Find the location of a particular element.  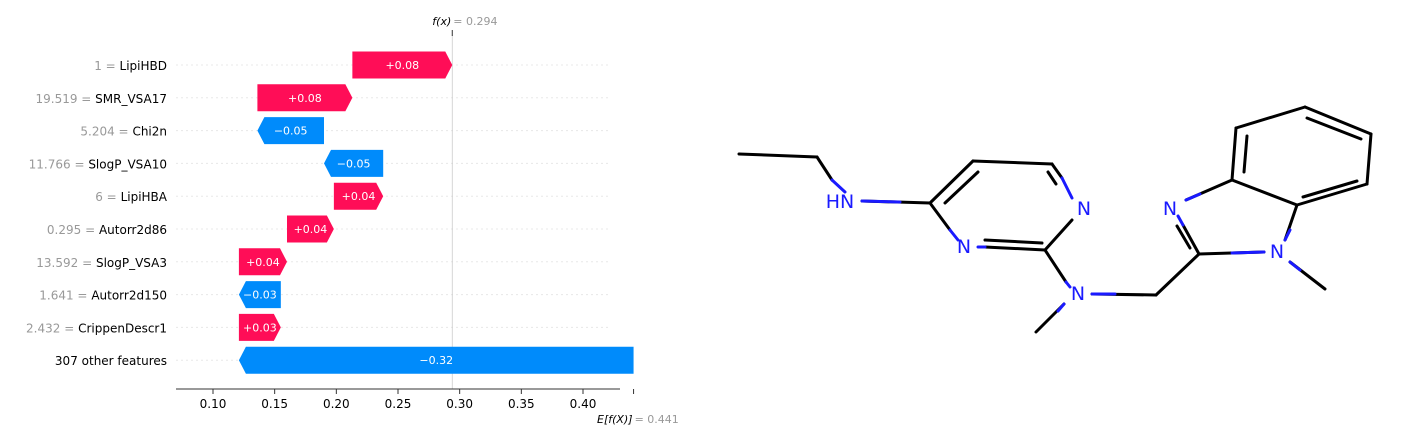

feature-value: 13.592 = is located at coordinates (66, 263).